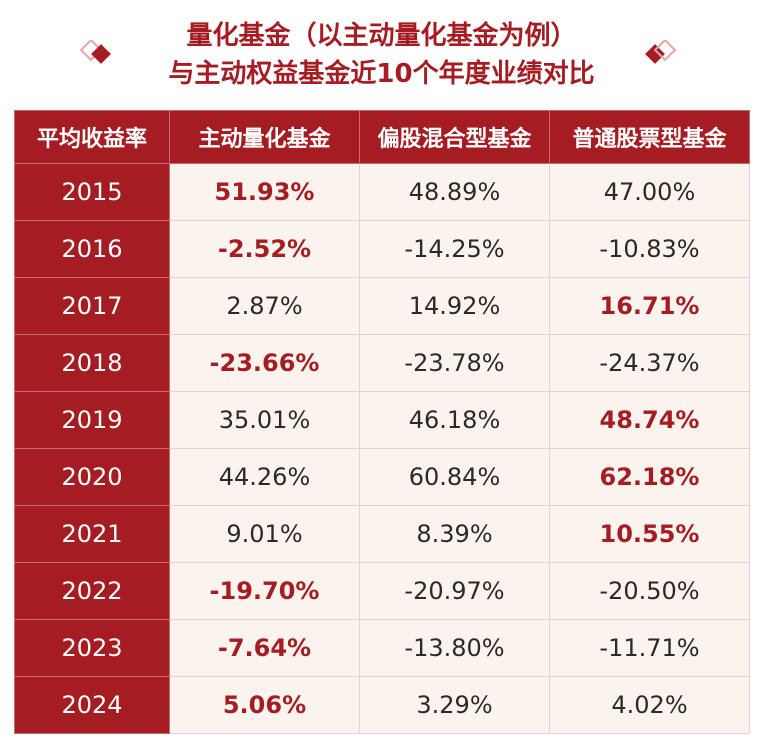 This screenshot has width=763, height=739. What do you see at coordinates (92, 648) in the screenshot?
I see `year-cell: 2023` at bounding box center [92, 648].